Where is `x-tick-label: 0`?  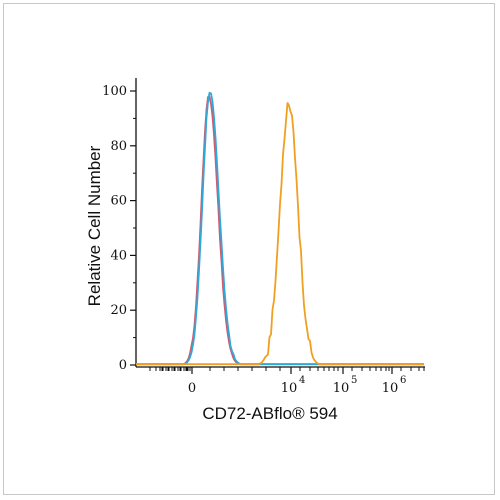
x-tick-label: 0 is located at coordinates (192, 388).